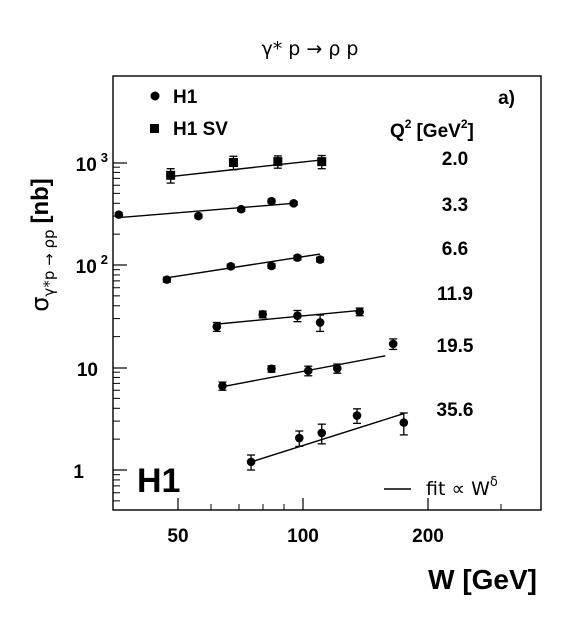 Image resolution: width=567 pixels, height=624 pixels. Describe the element at coordinates (154, 128) in the screenshot. I see `legend-marker-square` at that location.